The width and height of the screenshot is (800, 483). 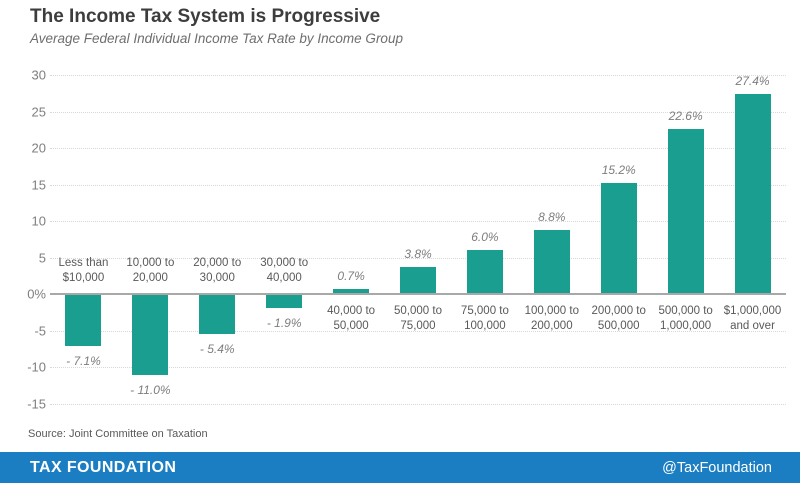 I want to click on x-axis-category-label: 10,000 to 20,000, so click(x=150, y=271).